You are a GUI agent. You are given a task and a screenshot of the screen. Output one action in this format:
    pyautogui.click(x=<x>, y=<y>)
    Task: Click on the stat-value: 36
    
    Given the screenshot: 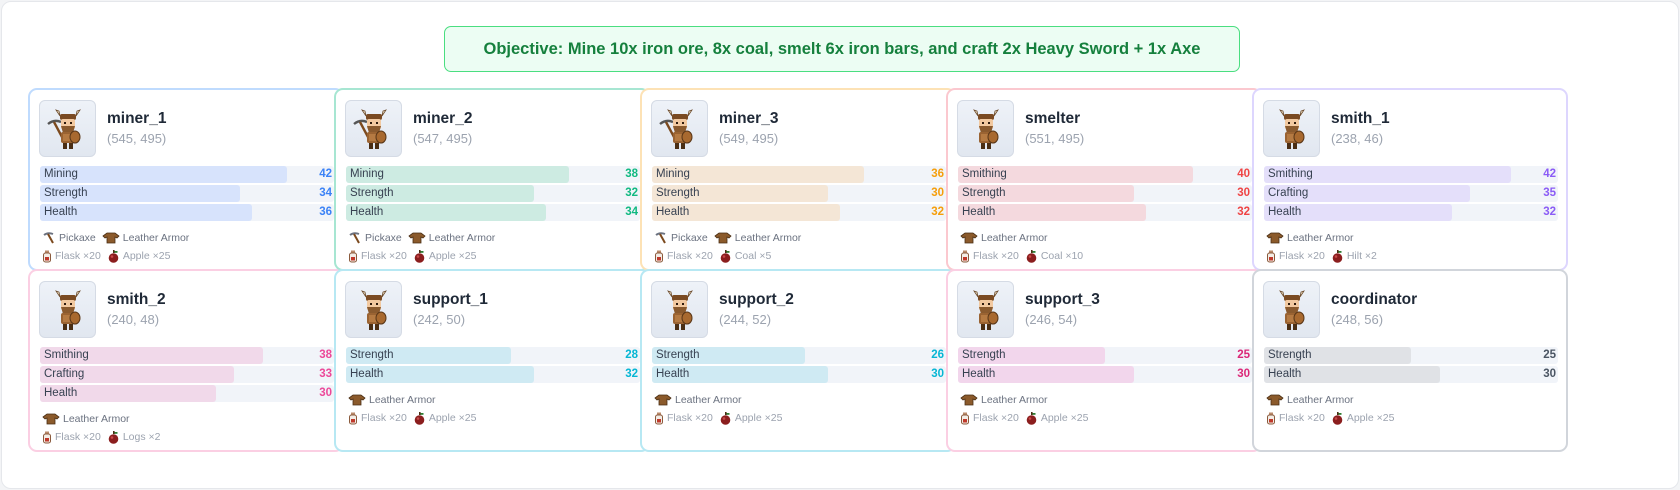 What is the action you would take?
    pyautogui.click(x=325, y=212)
    